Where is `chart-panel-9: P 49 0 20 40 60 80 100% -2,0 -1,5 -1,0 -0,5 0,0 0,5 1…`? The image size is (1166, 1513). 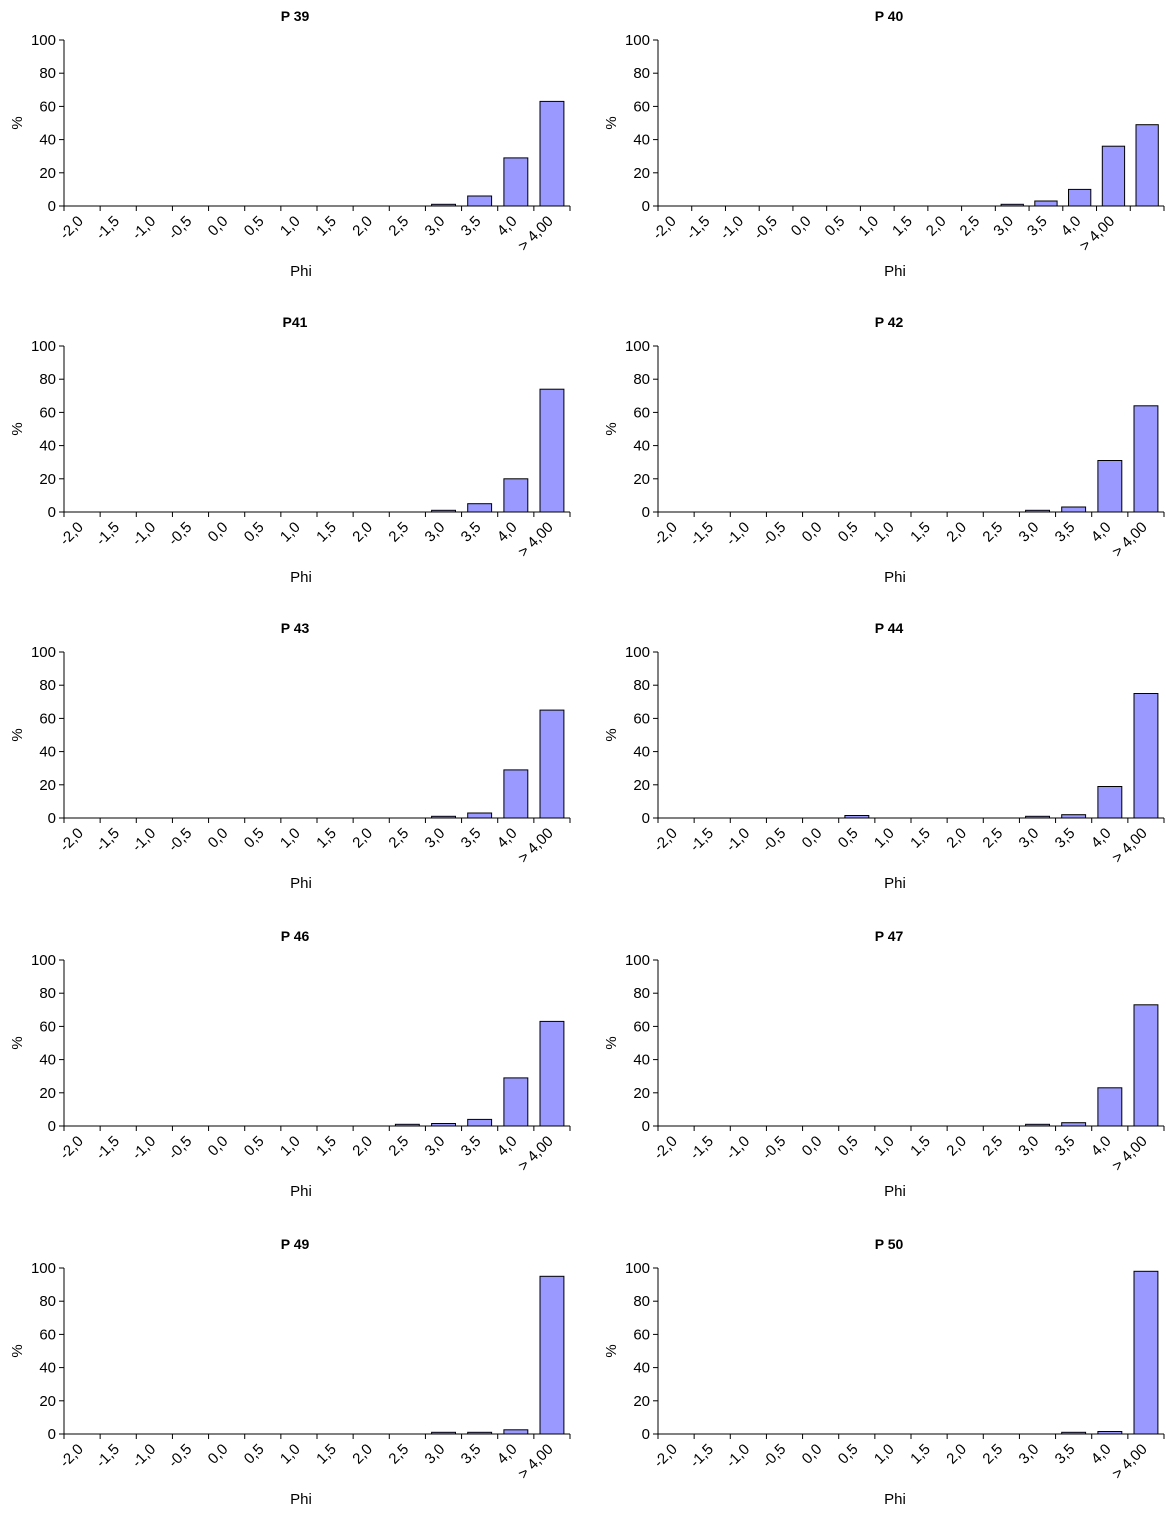 chart-panel-9: P 49 0 20 40 60 80 100% -2,0 -1,5 -1,0 -0,5 0,0 0,5 1… is located at coordinates (290, 1372).